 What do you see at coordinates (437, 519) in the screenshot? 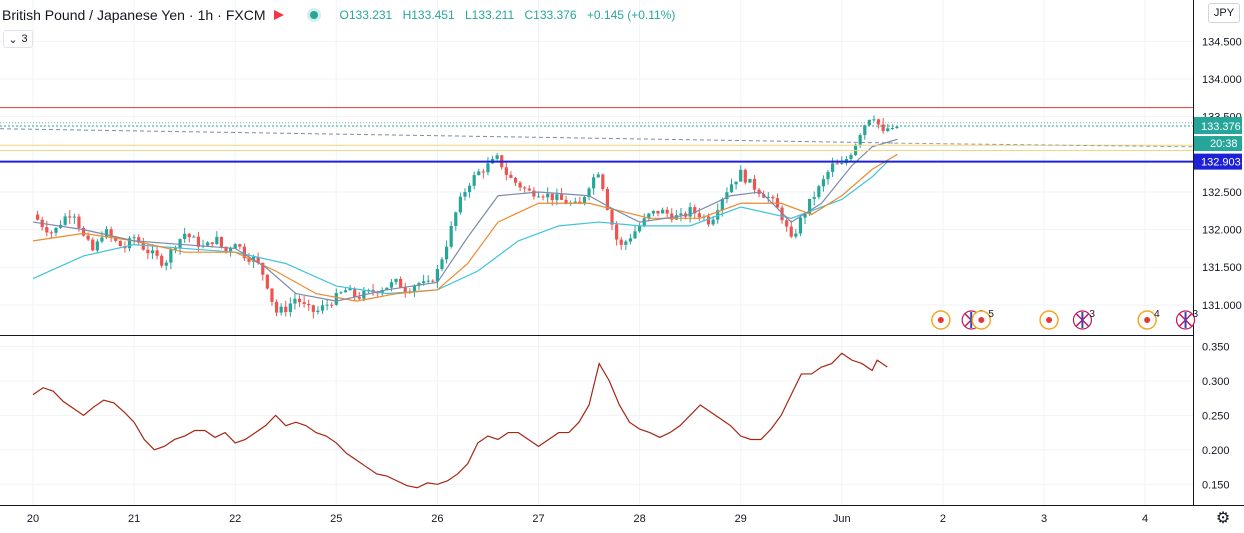
I see `time-tick-label: 26` at bounding box center [437, 519].